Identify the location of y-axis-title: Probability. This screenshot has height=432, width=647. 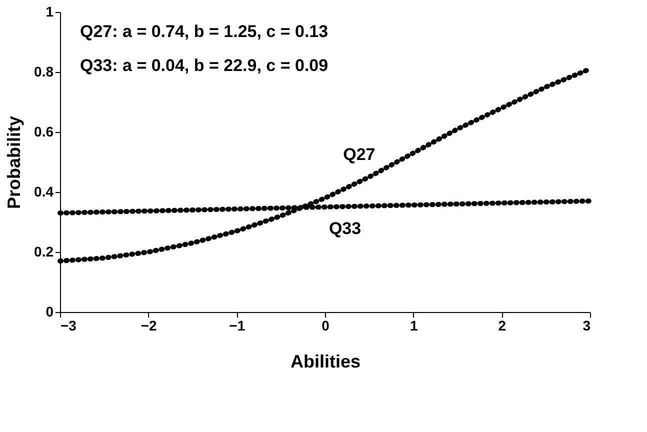
(14, 163).